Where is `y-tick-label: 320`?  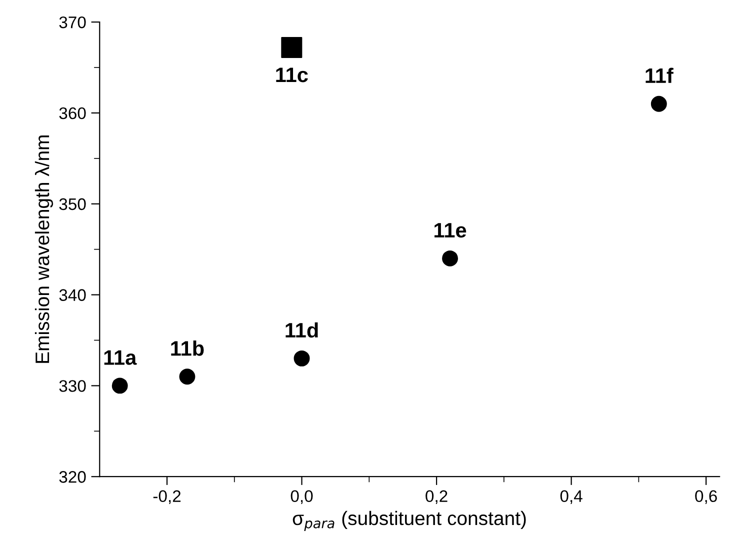
y-tick-label: 320 is located at coordinates (72, 477).